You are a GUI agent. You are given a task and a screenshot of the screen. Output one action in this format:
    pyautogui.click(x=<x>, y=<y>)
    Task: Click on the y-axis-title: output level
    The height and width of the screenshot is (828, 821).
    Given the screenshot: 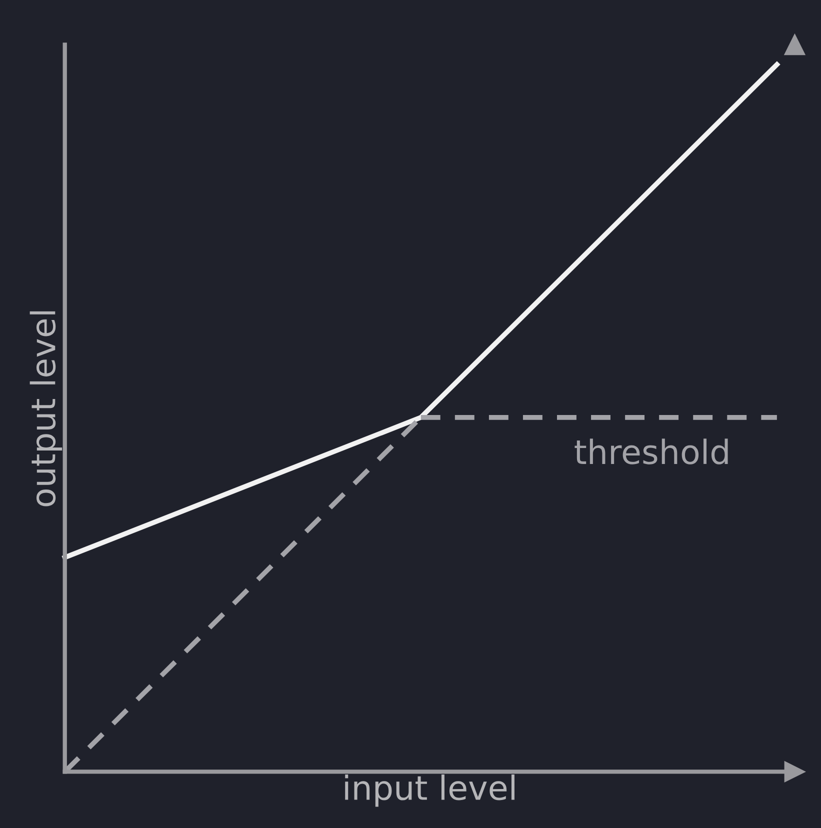 What is the action you would take?
    pyautogui.click(x=46, y=408)
    